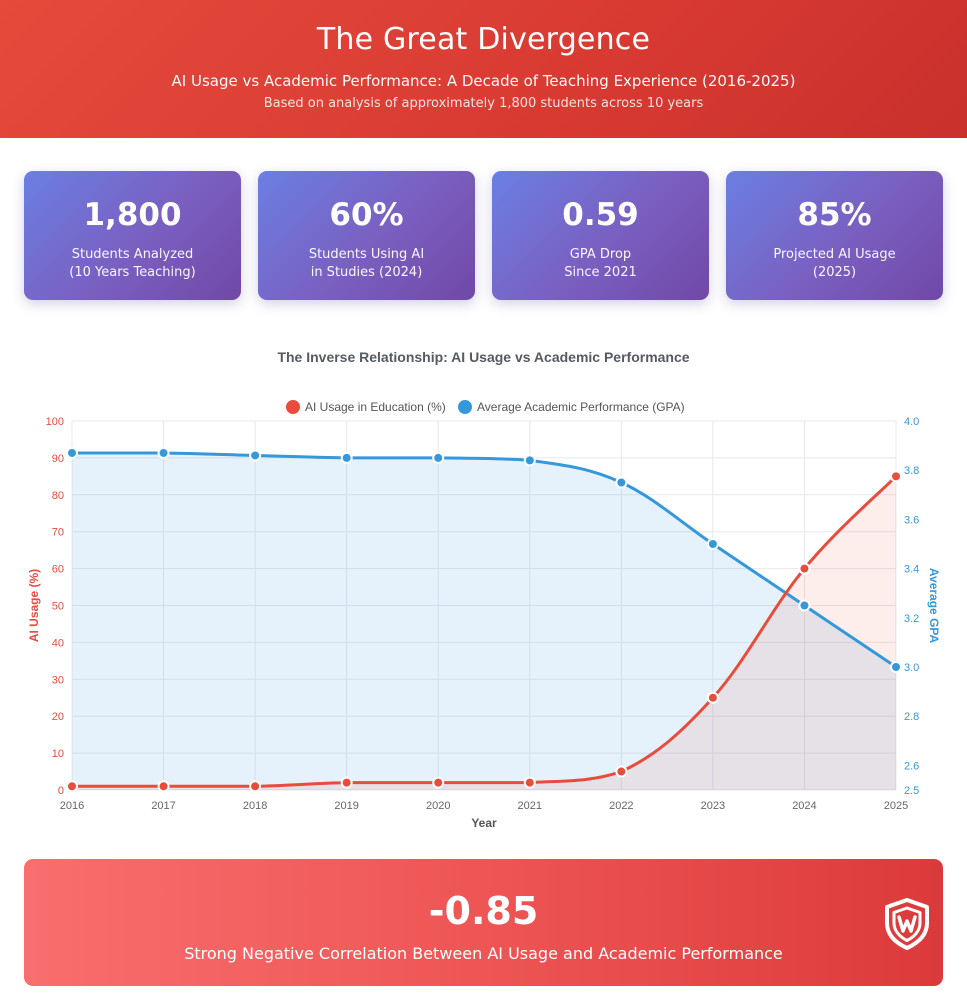 The width and height of the screenshot is (967, 1000). Describe the element at coordinates (911, 619) in the screenshot. I see `y-right-tick-label: 3.2` at that location.